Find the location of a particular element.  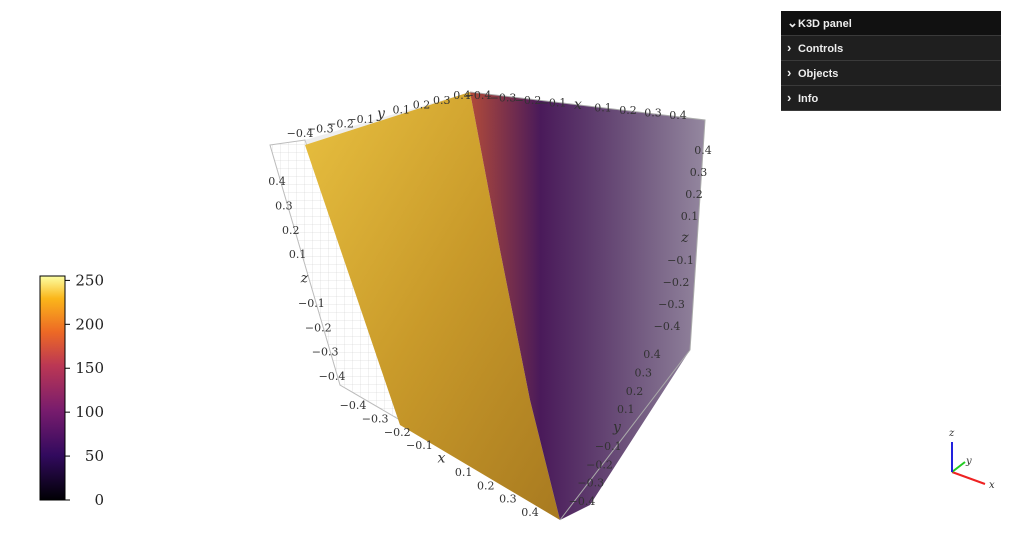

triad-y is located at coordinates (958, 467).